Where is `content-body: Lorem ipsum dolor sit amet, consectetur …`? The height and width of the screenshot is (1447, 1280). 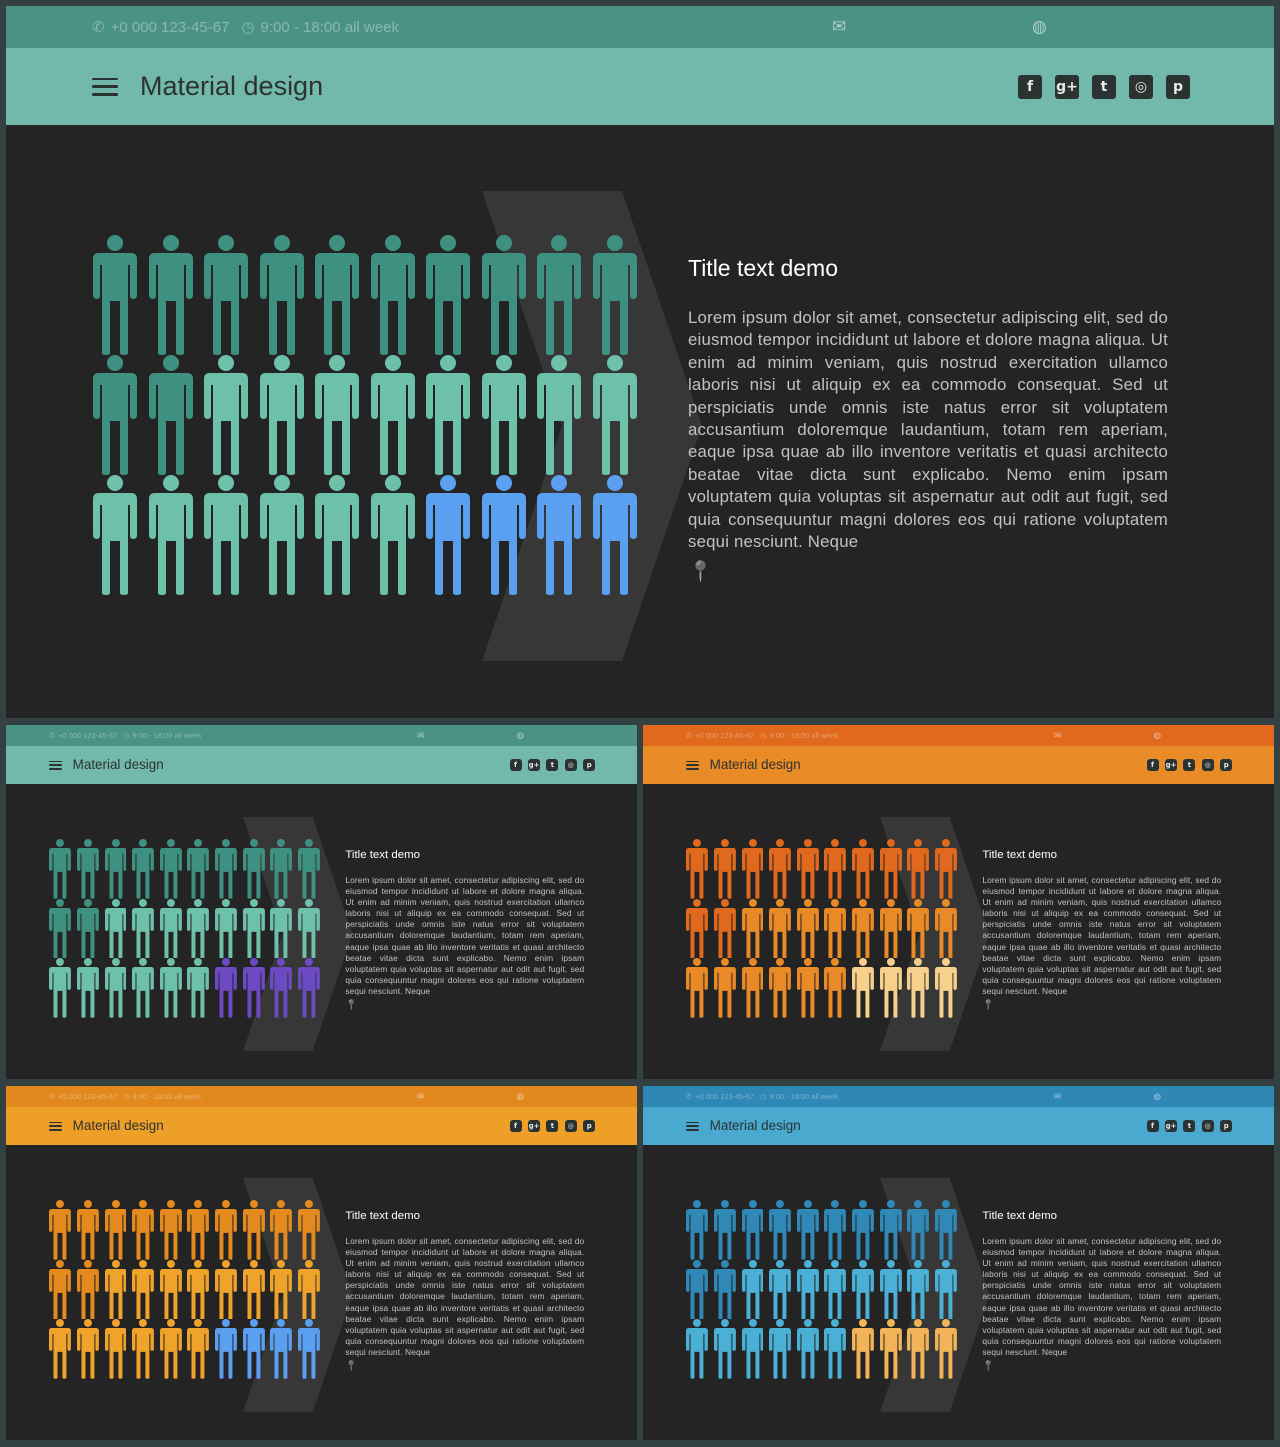
content-body: Lorem ipsum dolor sit amet, consectetur … is located at coordinates (465, 935).